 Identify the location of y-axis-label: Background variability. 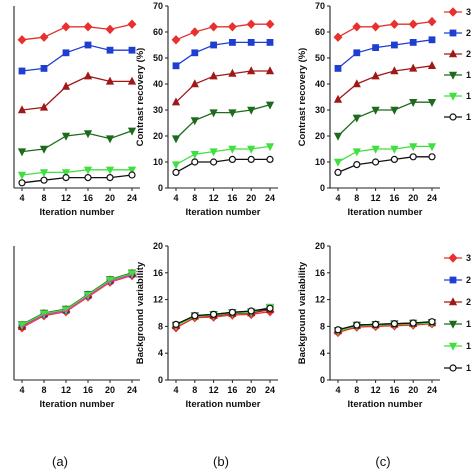
(140, 312).